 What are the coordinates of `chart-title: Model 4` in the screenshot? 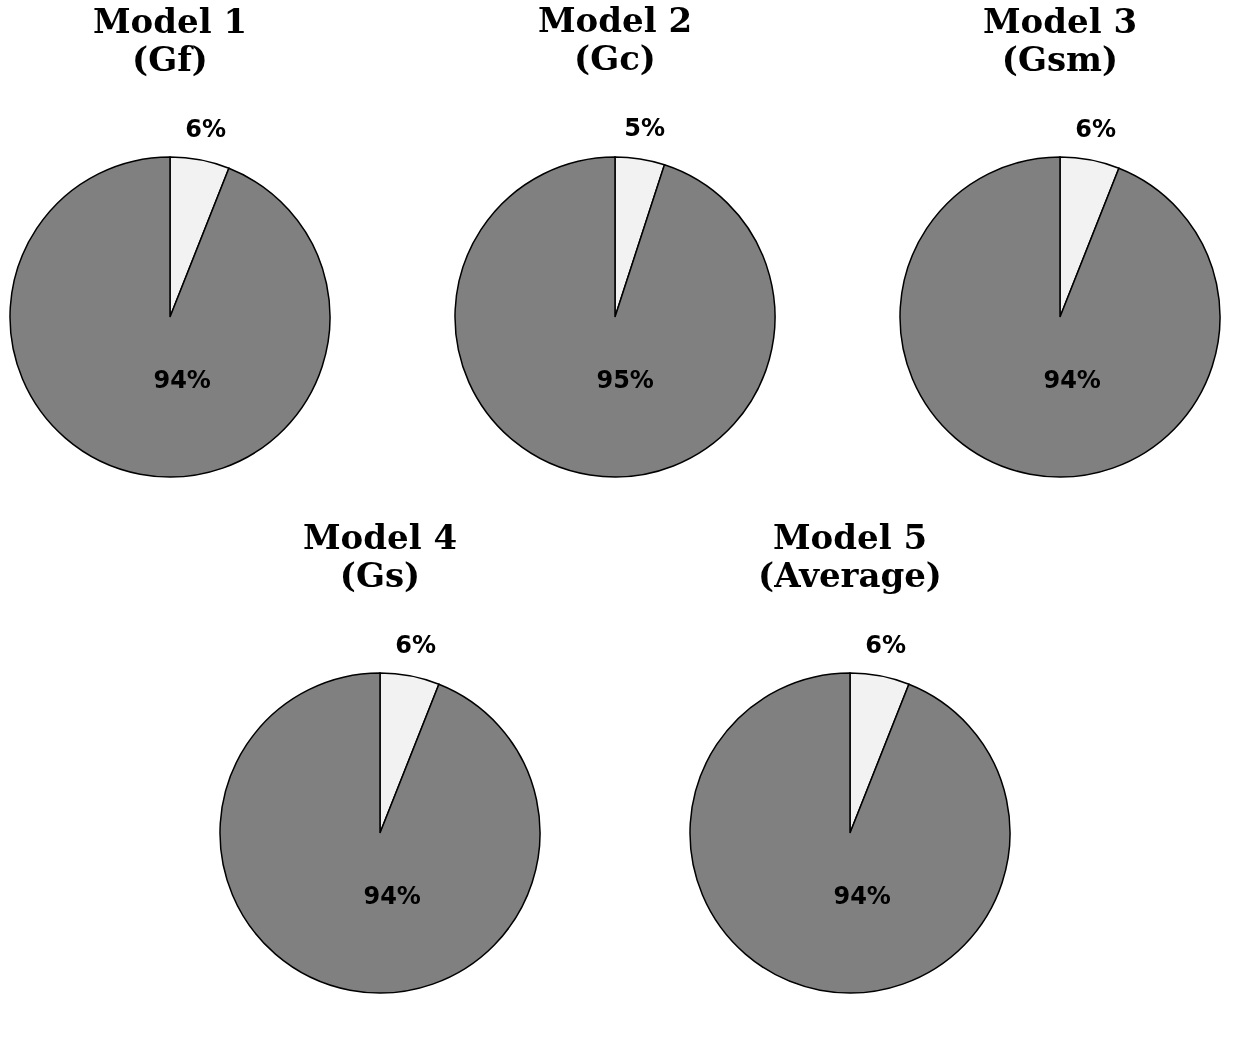 It's located at (380, 537).